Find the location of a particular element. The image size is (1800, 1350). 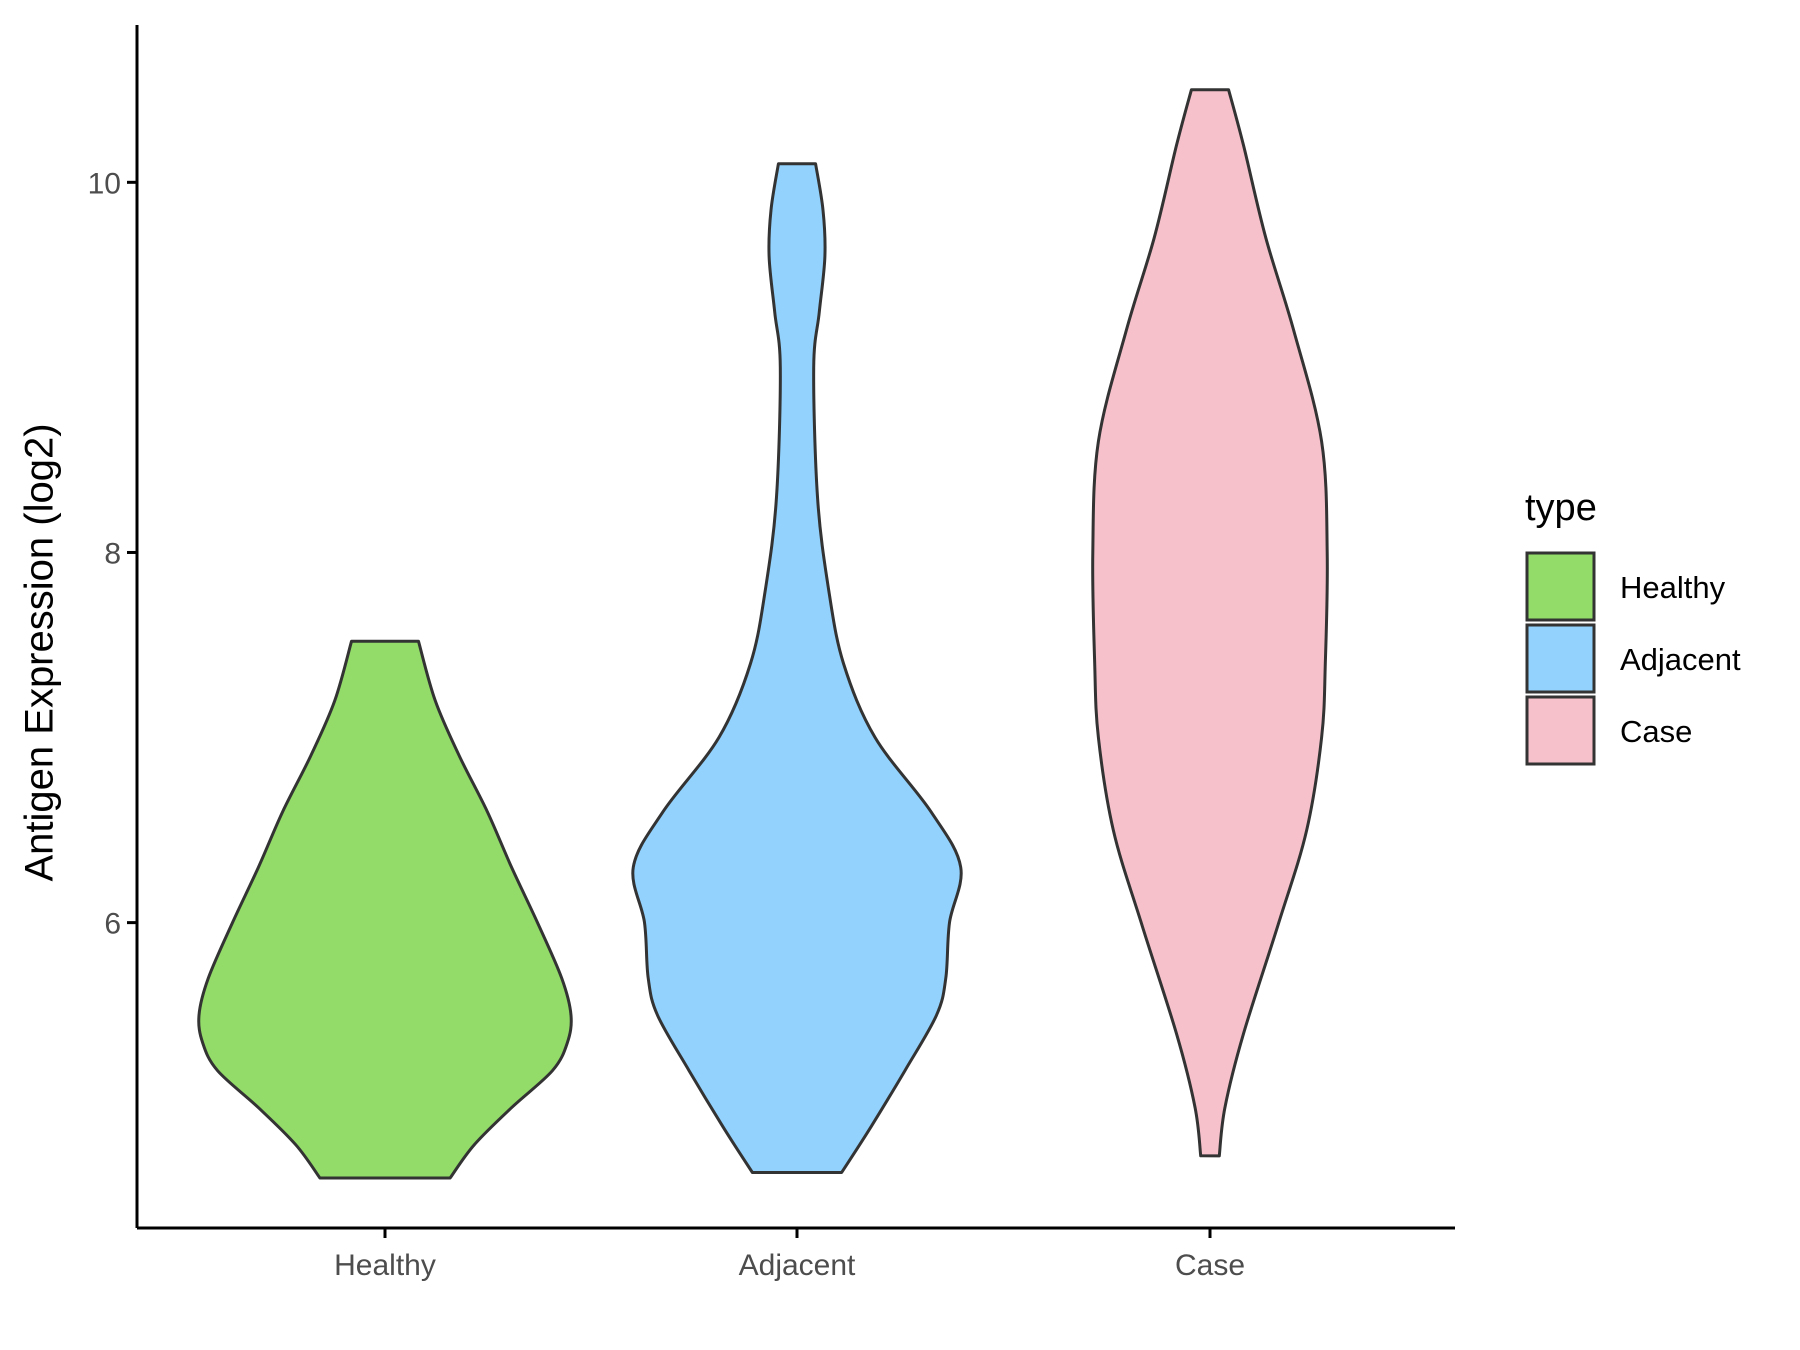

y-tick-label: 6 is located at coordinates (112, 924).